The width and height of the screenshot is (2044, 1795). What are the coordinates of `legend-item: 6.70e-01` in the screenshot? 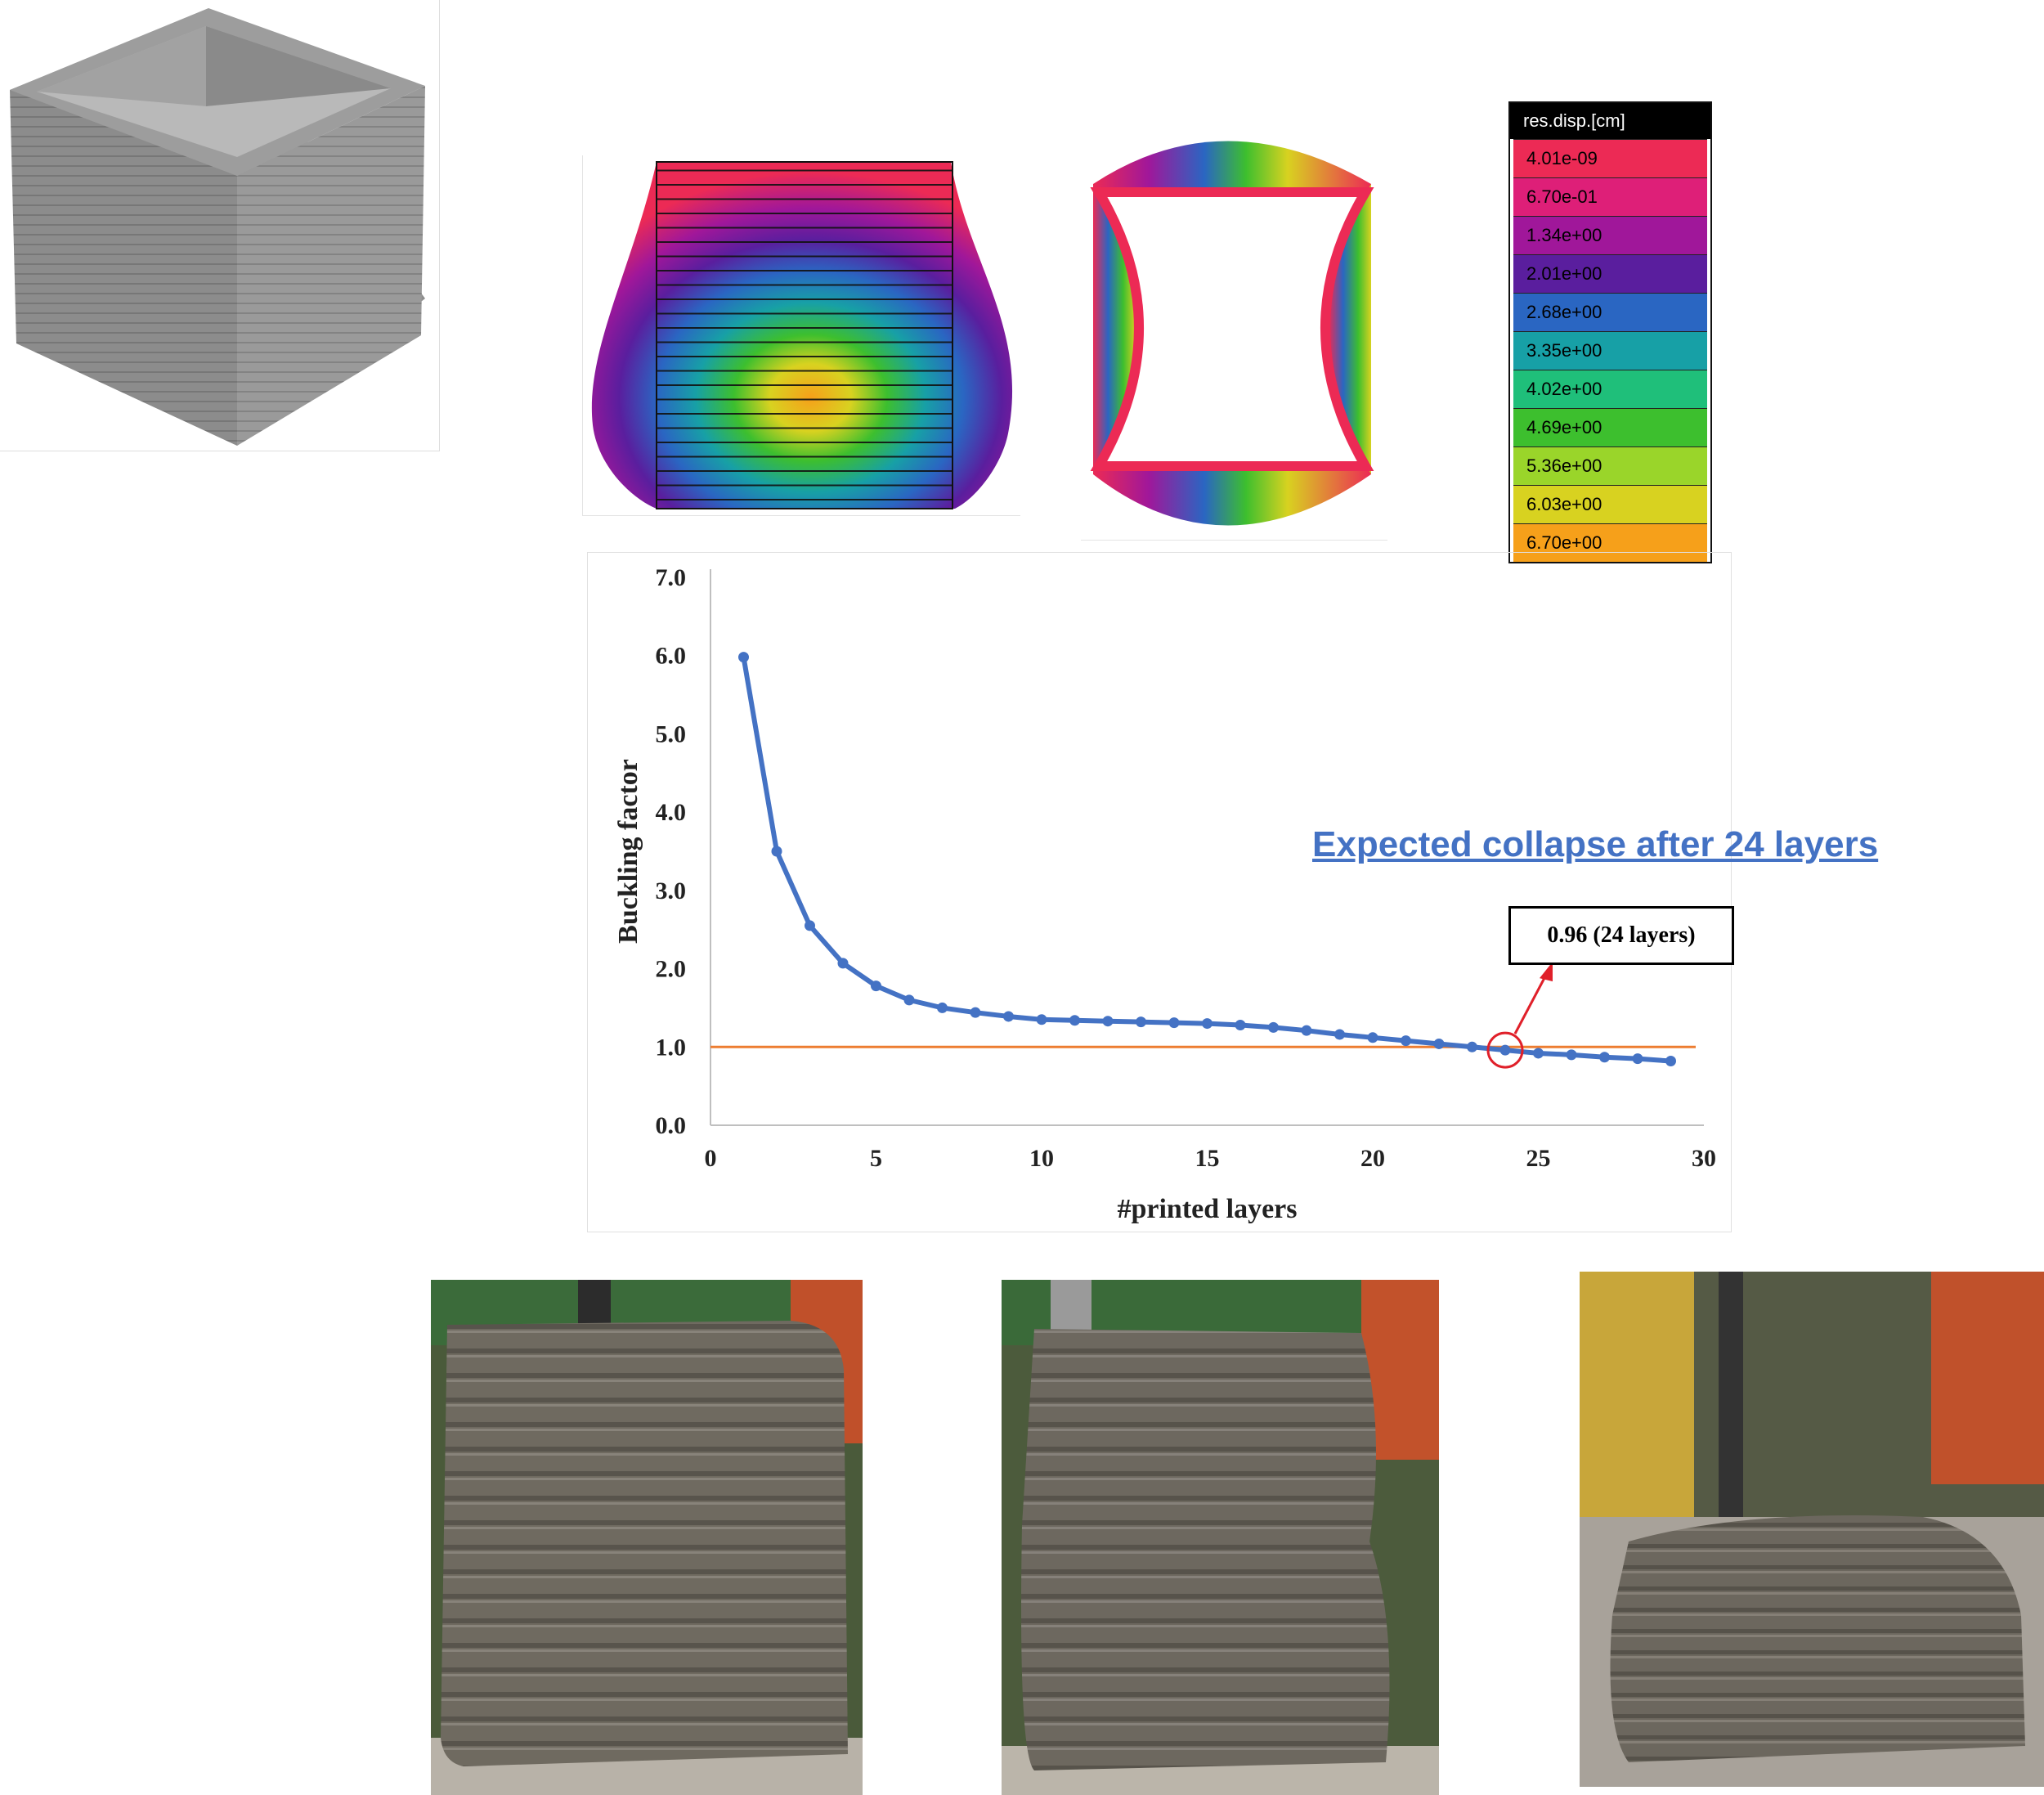 It's located at (1610, 196).